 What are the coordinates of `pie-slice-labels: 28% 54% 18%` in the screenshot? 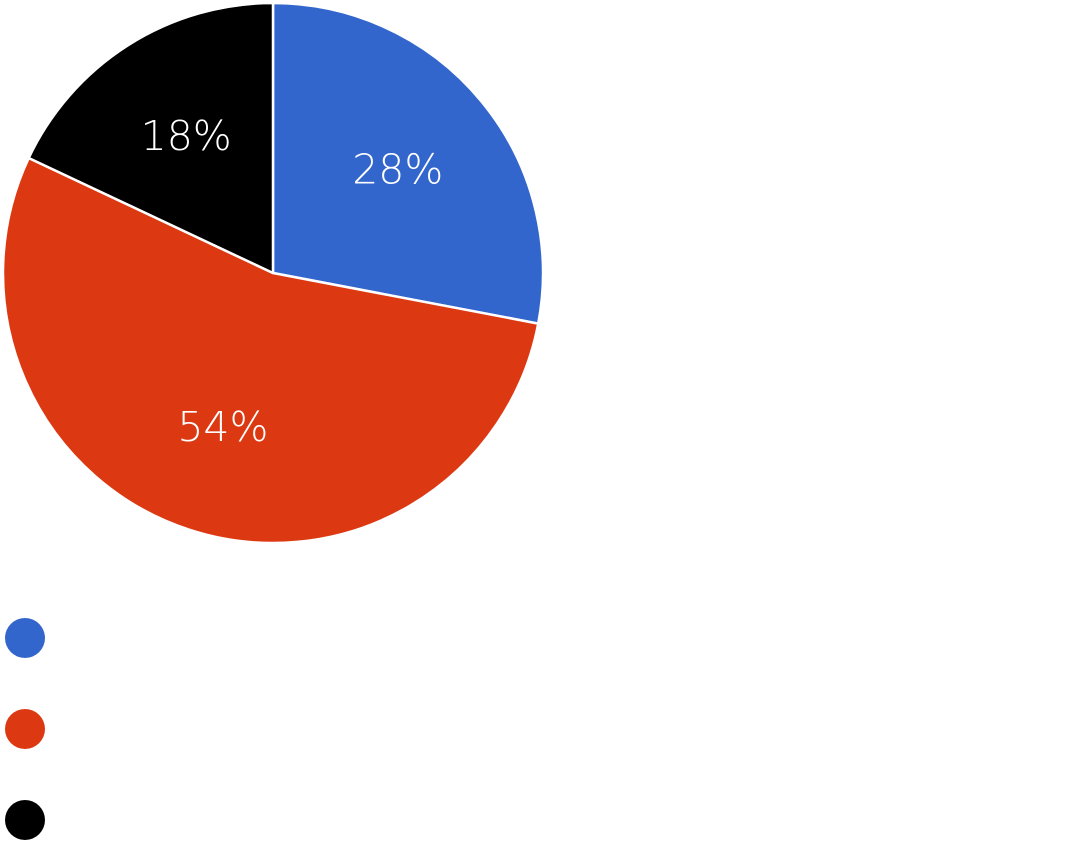 It's located at (292, 281).